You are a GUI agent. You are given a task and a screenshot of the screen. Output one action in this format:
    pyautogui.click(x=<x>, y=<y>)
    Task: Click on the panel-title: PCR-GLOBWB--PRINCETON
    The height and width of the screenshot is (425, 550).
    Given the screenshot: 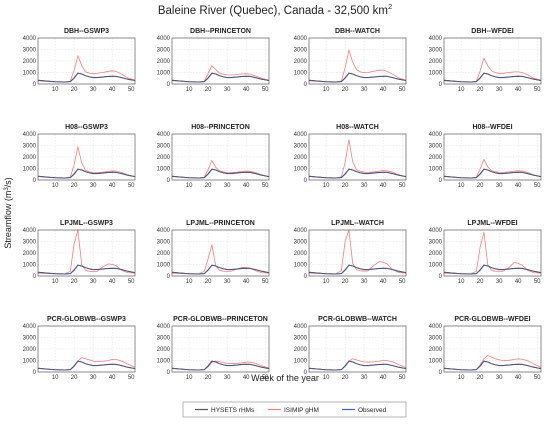 What is the action you would take?
    pyautogui.click(x=220, y=319)
    